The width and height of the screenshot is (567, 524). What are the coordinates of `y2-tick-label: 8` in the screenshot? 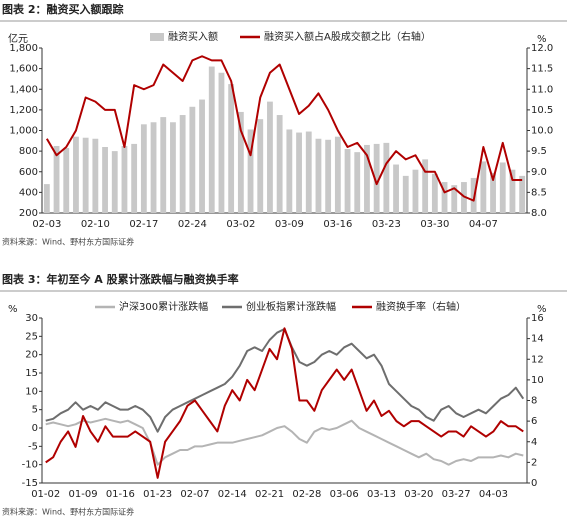 It's located at (534, 401).